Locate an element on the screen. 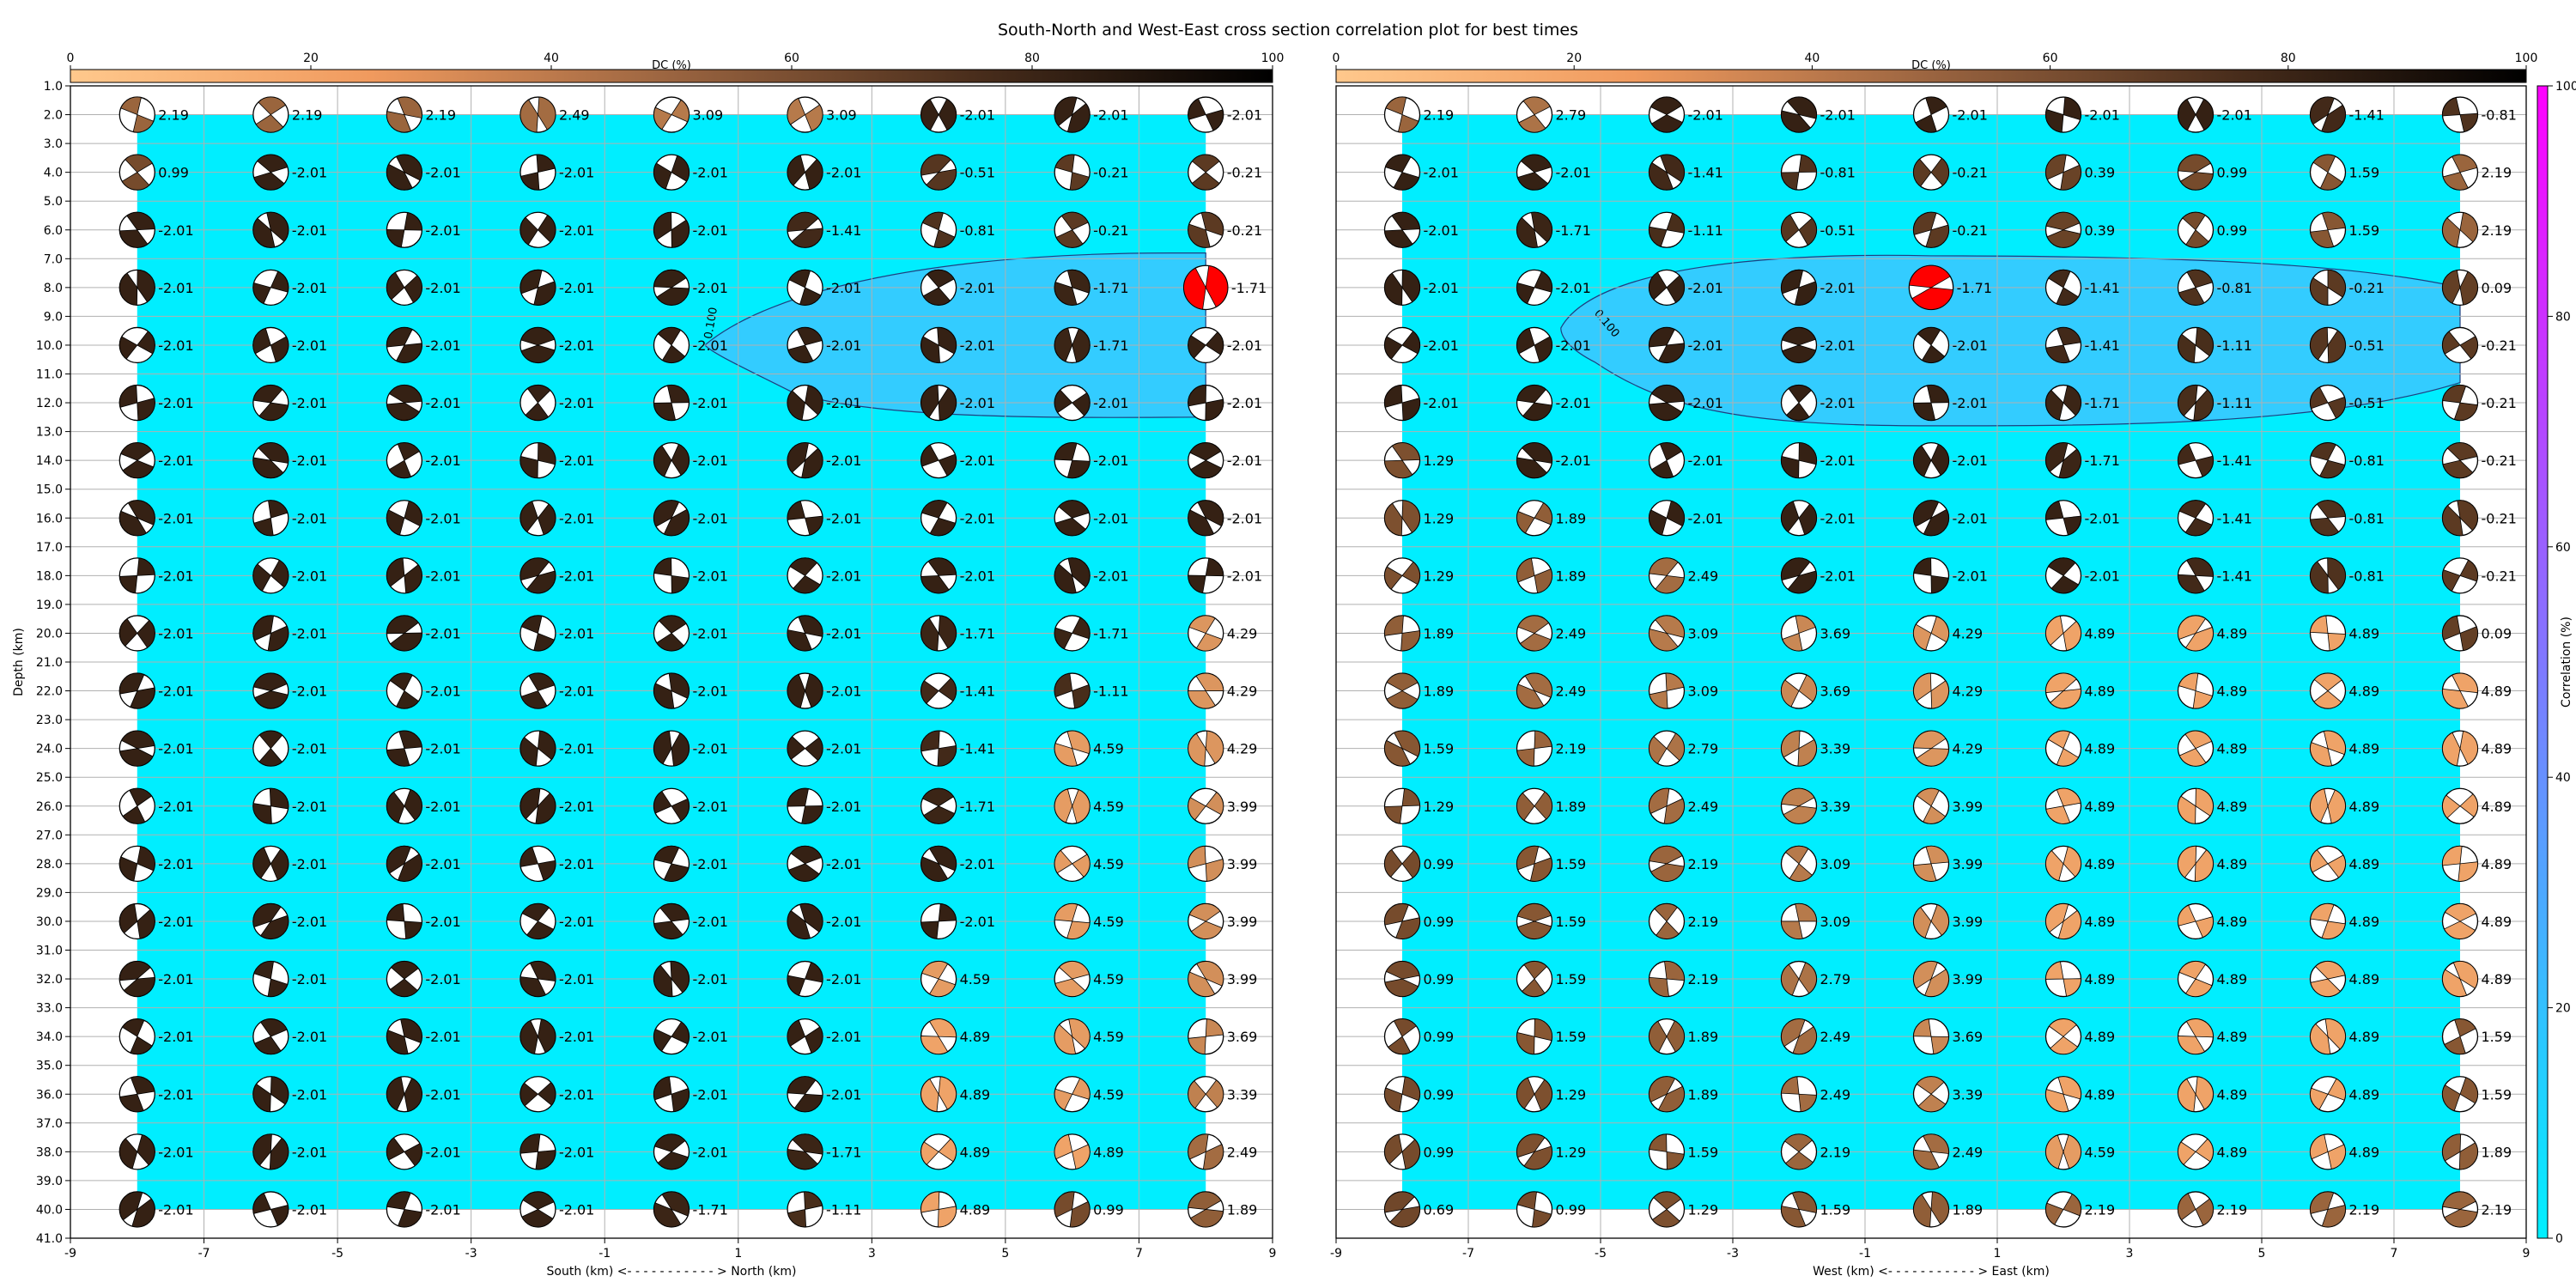 This screenshot has height=1288, width=2576. beachball-label: 4.29 is located at coordinates (1968, 749).